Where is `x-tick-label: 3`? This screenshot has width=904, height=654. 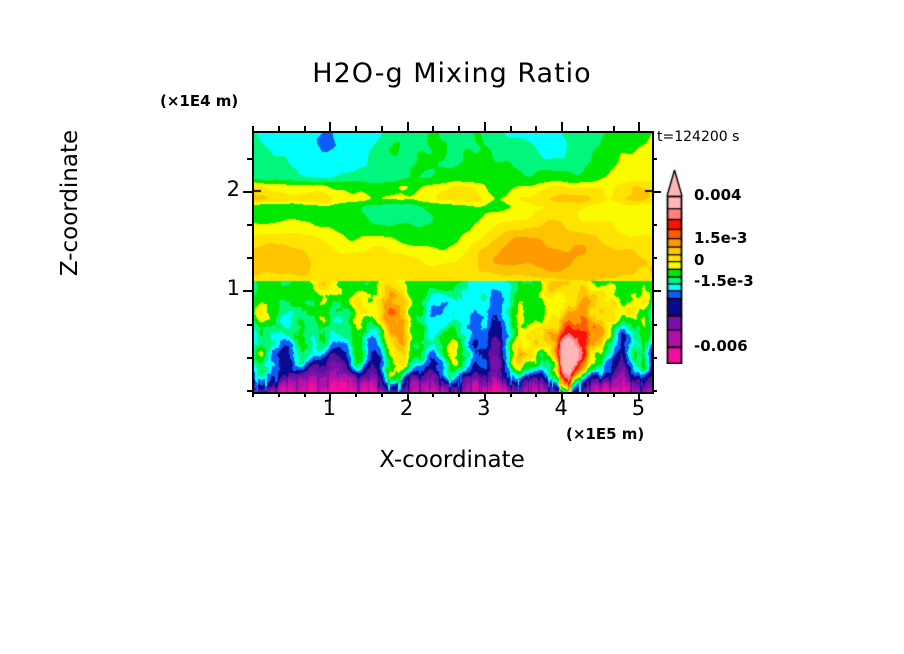
x-tick-label: 3 is located at coordinates (484, 408).